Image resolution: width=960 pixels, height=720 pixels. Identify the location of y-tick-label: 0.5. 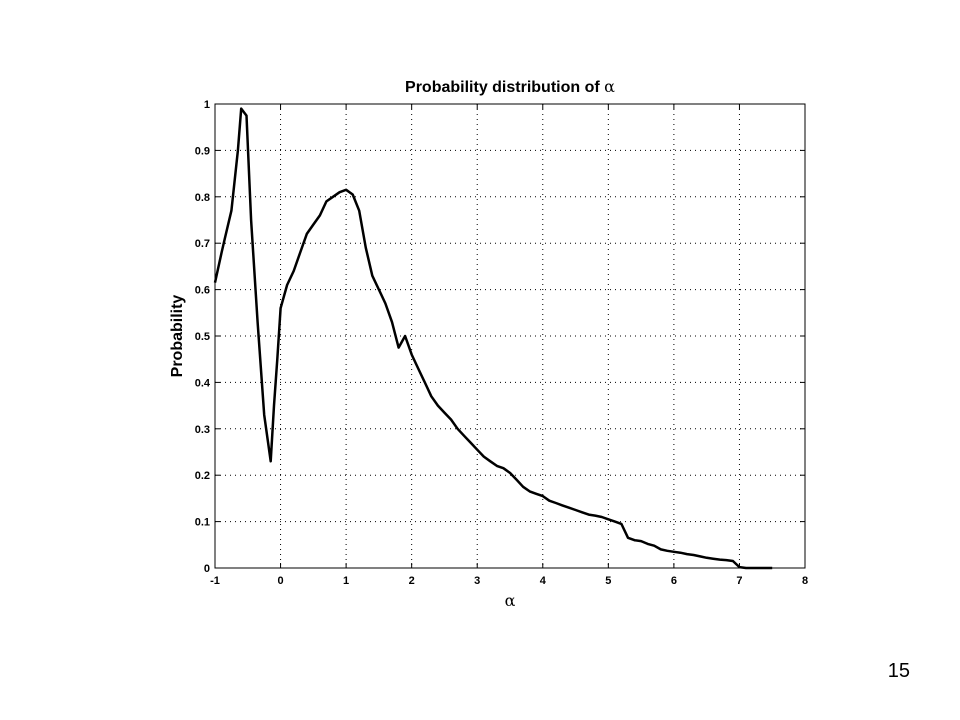
(202, 337).